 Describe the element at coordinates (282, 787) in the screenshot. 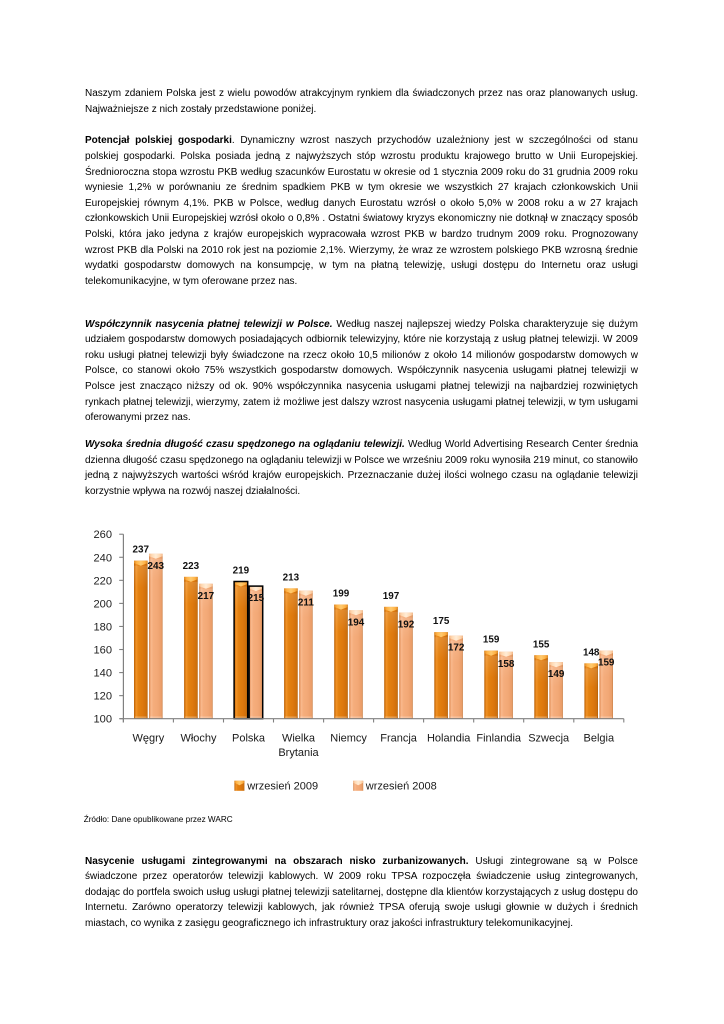

I see `svg-text: wrzesień 2009` at that location.